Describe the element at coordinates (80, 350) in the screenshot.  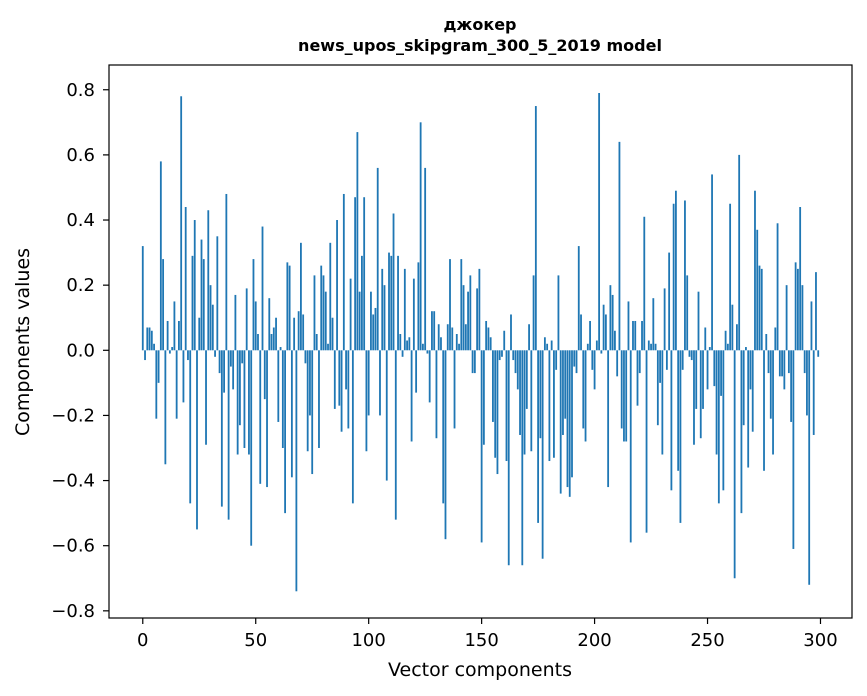
I see `y-tick-label: 0.0` at that location.